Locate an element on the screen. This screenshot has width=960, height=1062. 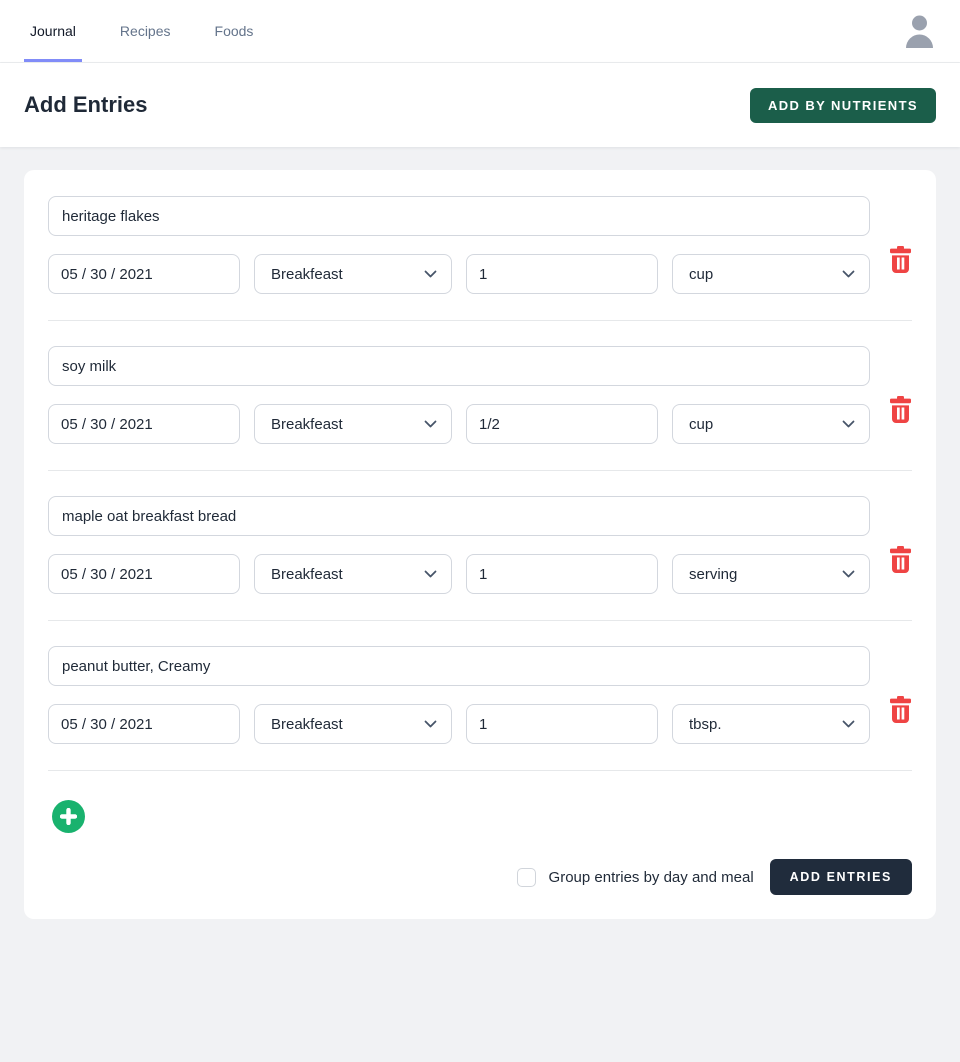
add-by-nutrients-button: ADD BY NUTRIENTS is located at coordinates (842, 105).